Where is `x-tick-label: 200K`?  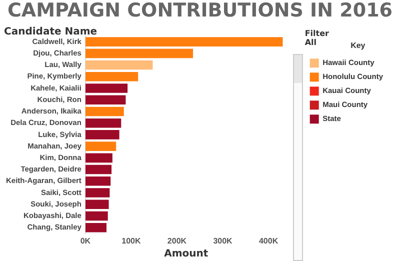
x-tick-label: 200K is located at coordinates (177, 241).